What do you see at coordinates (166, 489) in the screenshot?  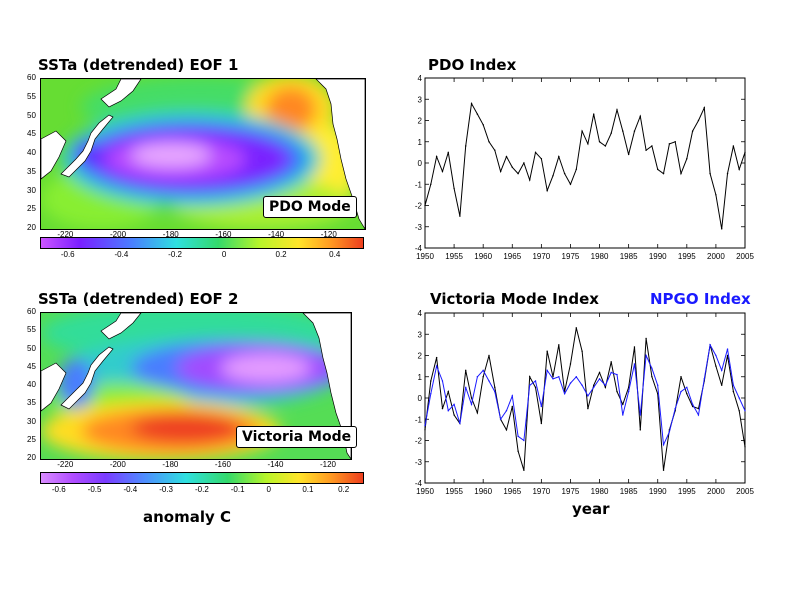 I see `colorbar-tick: -0.3` at bounding box center [166, 489].